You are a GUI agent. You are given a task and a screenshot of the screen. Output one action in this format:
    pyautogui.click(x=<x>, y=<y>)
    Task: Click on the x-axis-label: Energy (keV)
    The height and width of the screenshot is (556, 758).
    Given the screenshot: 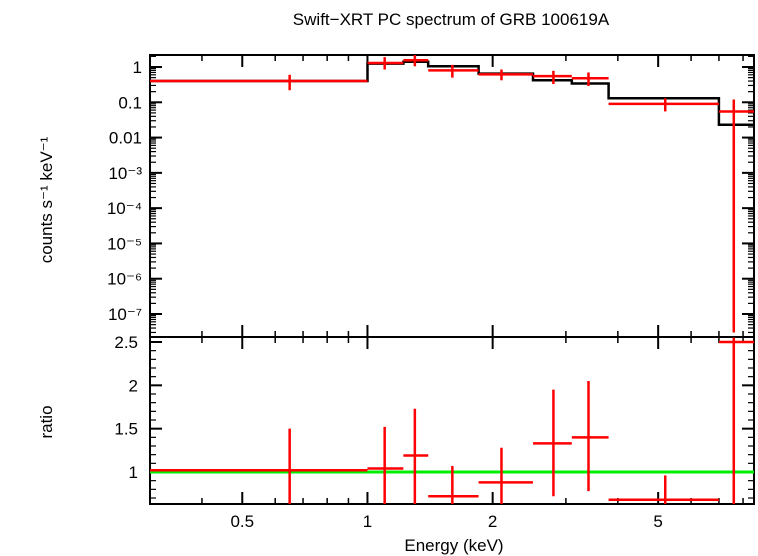 What is the action you would take?
    pyautogui.click(x=453, y=545)
    